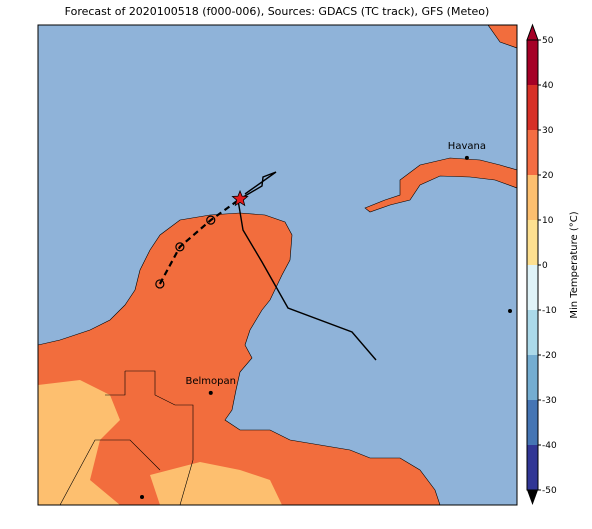 Image resolution: width=592 pixels, height=529 pixels. I want to click on colorbar-extend-max, so click(532, 32).